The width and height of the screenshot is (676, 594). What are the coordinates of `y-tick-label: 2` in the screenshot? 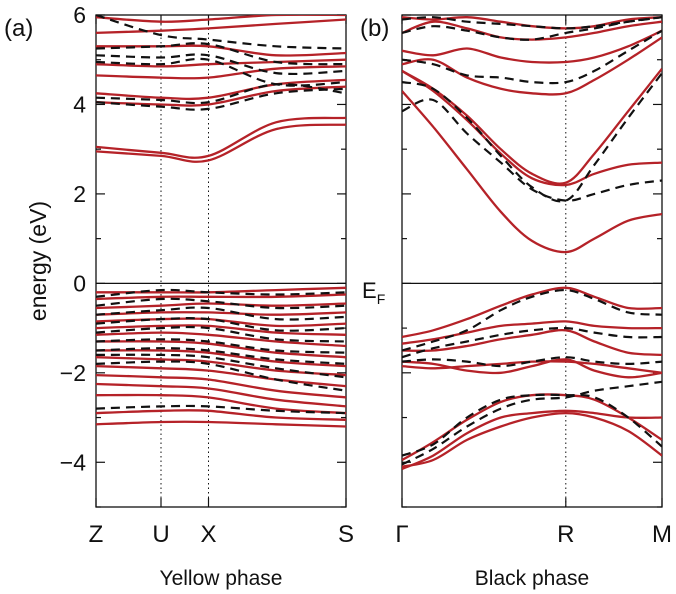 It's located at (79, 194).